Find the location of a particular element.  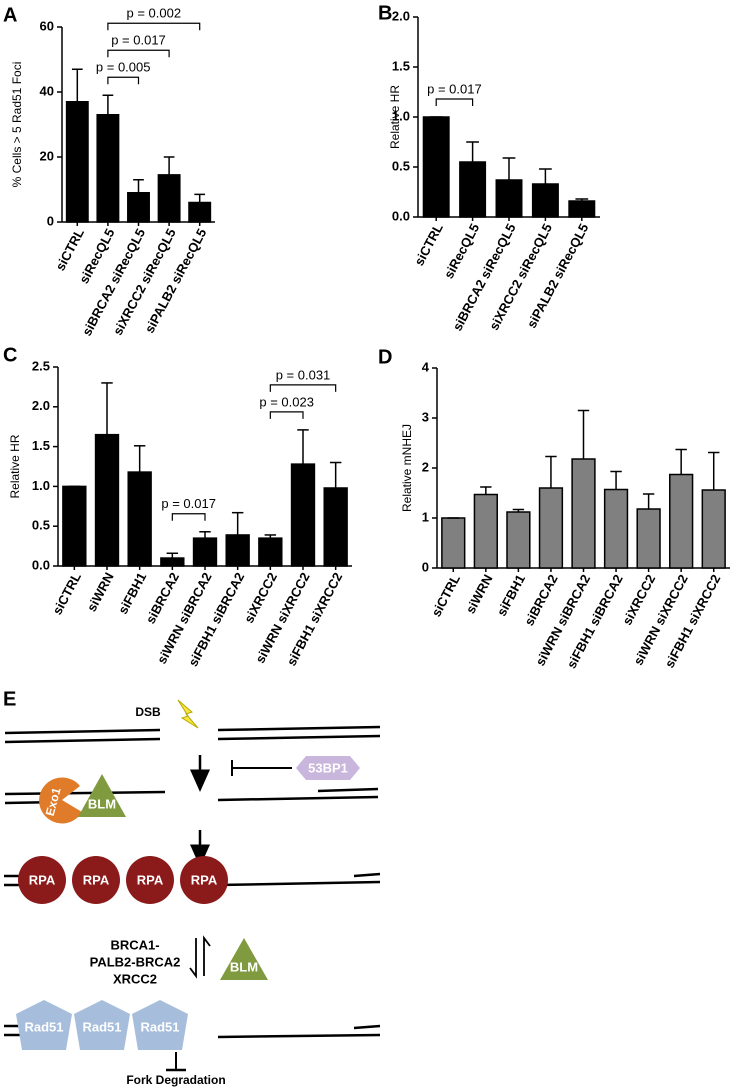

y-tick-label: 2 is located at coordinates (425, 466).